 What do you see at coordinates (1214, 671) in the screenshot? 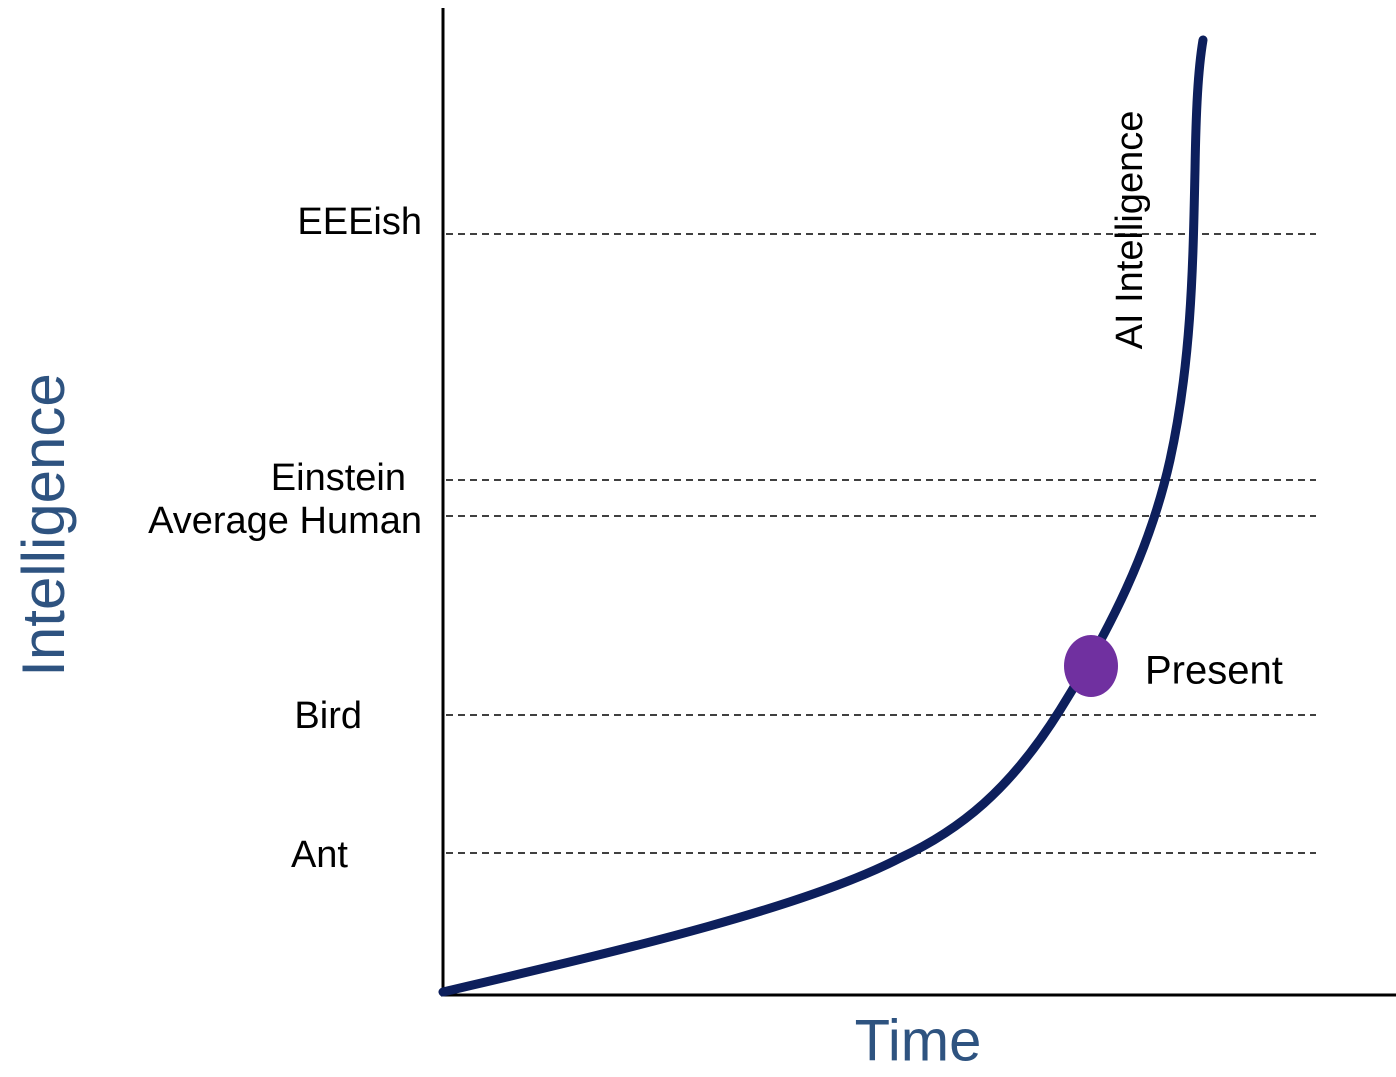
I see `marker-label: Present` at bounding box center [1214, 671].